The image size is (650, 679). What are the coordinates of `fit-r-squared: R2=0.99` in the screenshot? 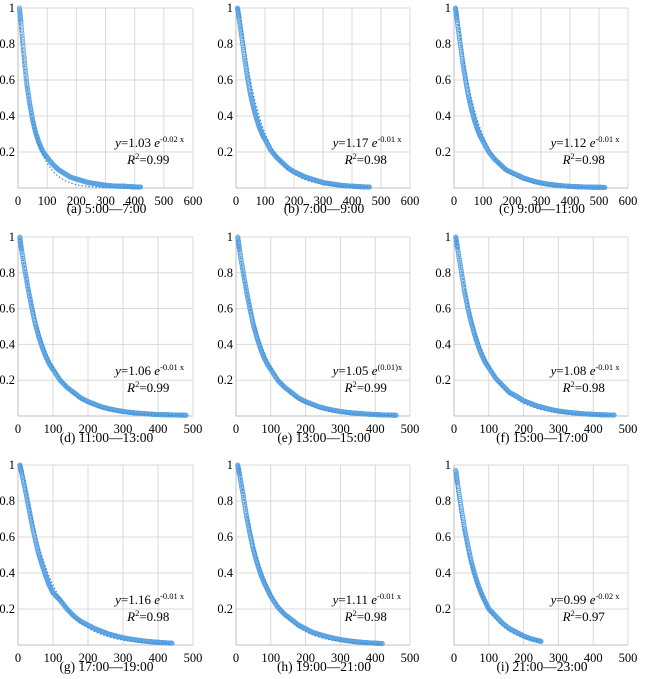 It's located at (147, 159).